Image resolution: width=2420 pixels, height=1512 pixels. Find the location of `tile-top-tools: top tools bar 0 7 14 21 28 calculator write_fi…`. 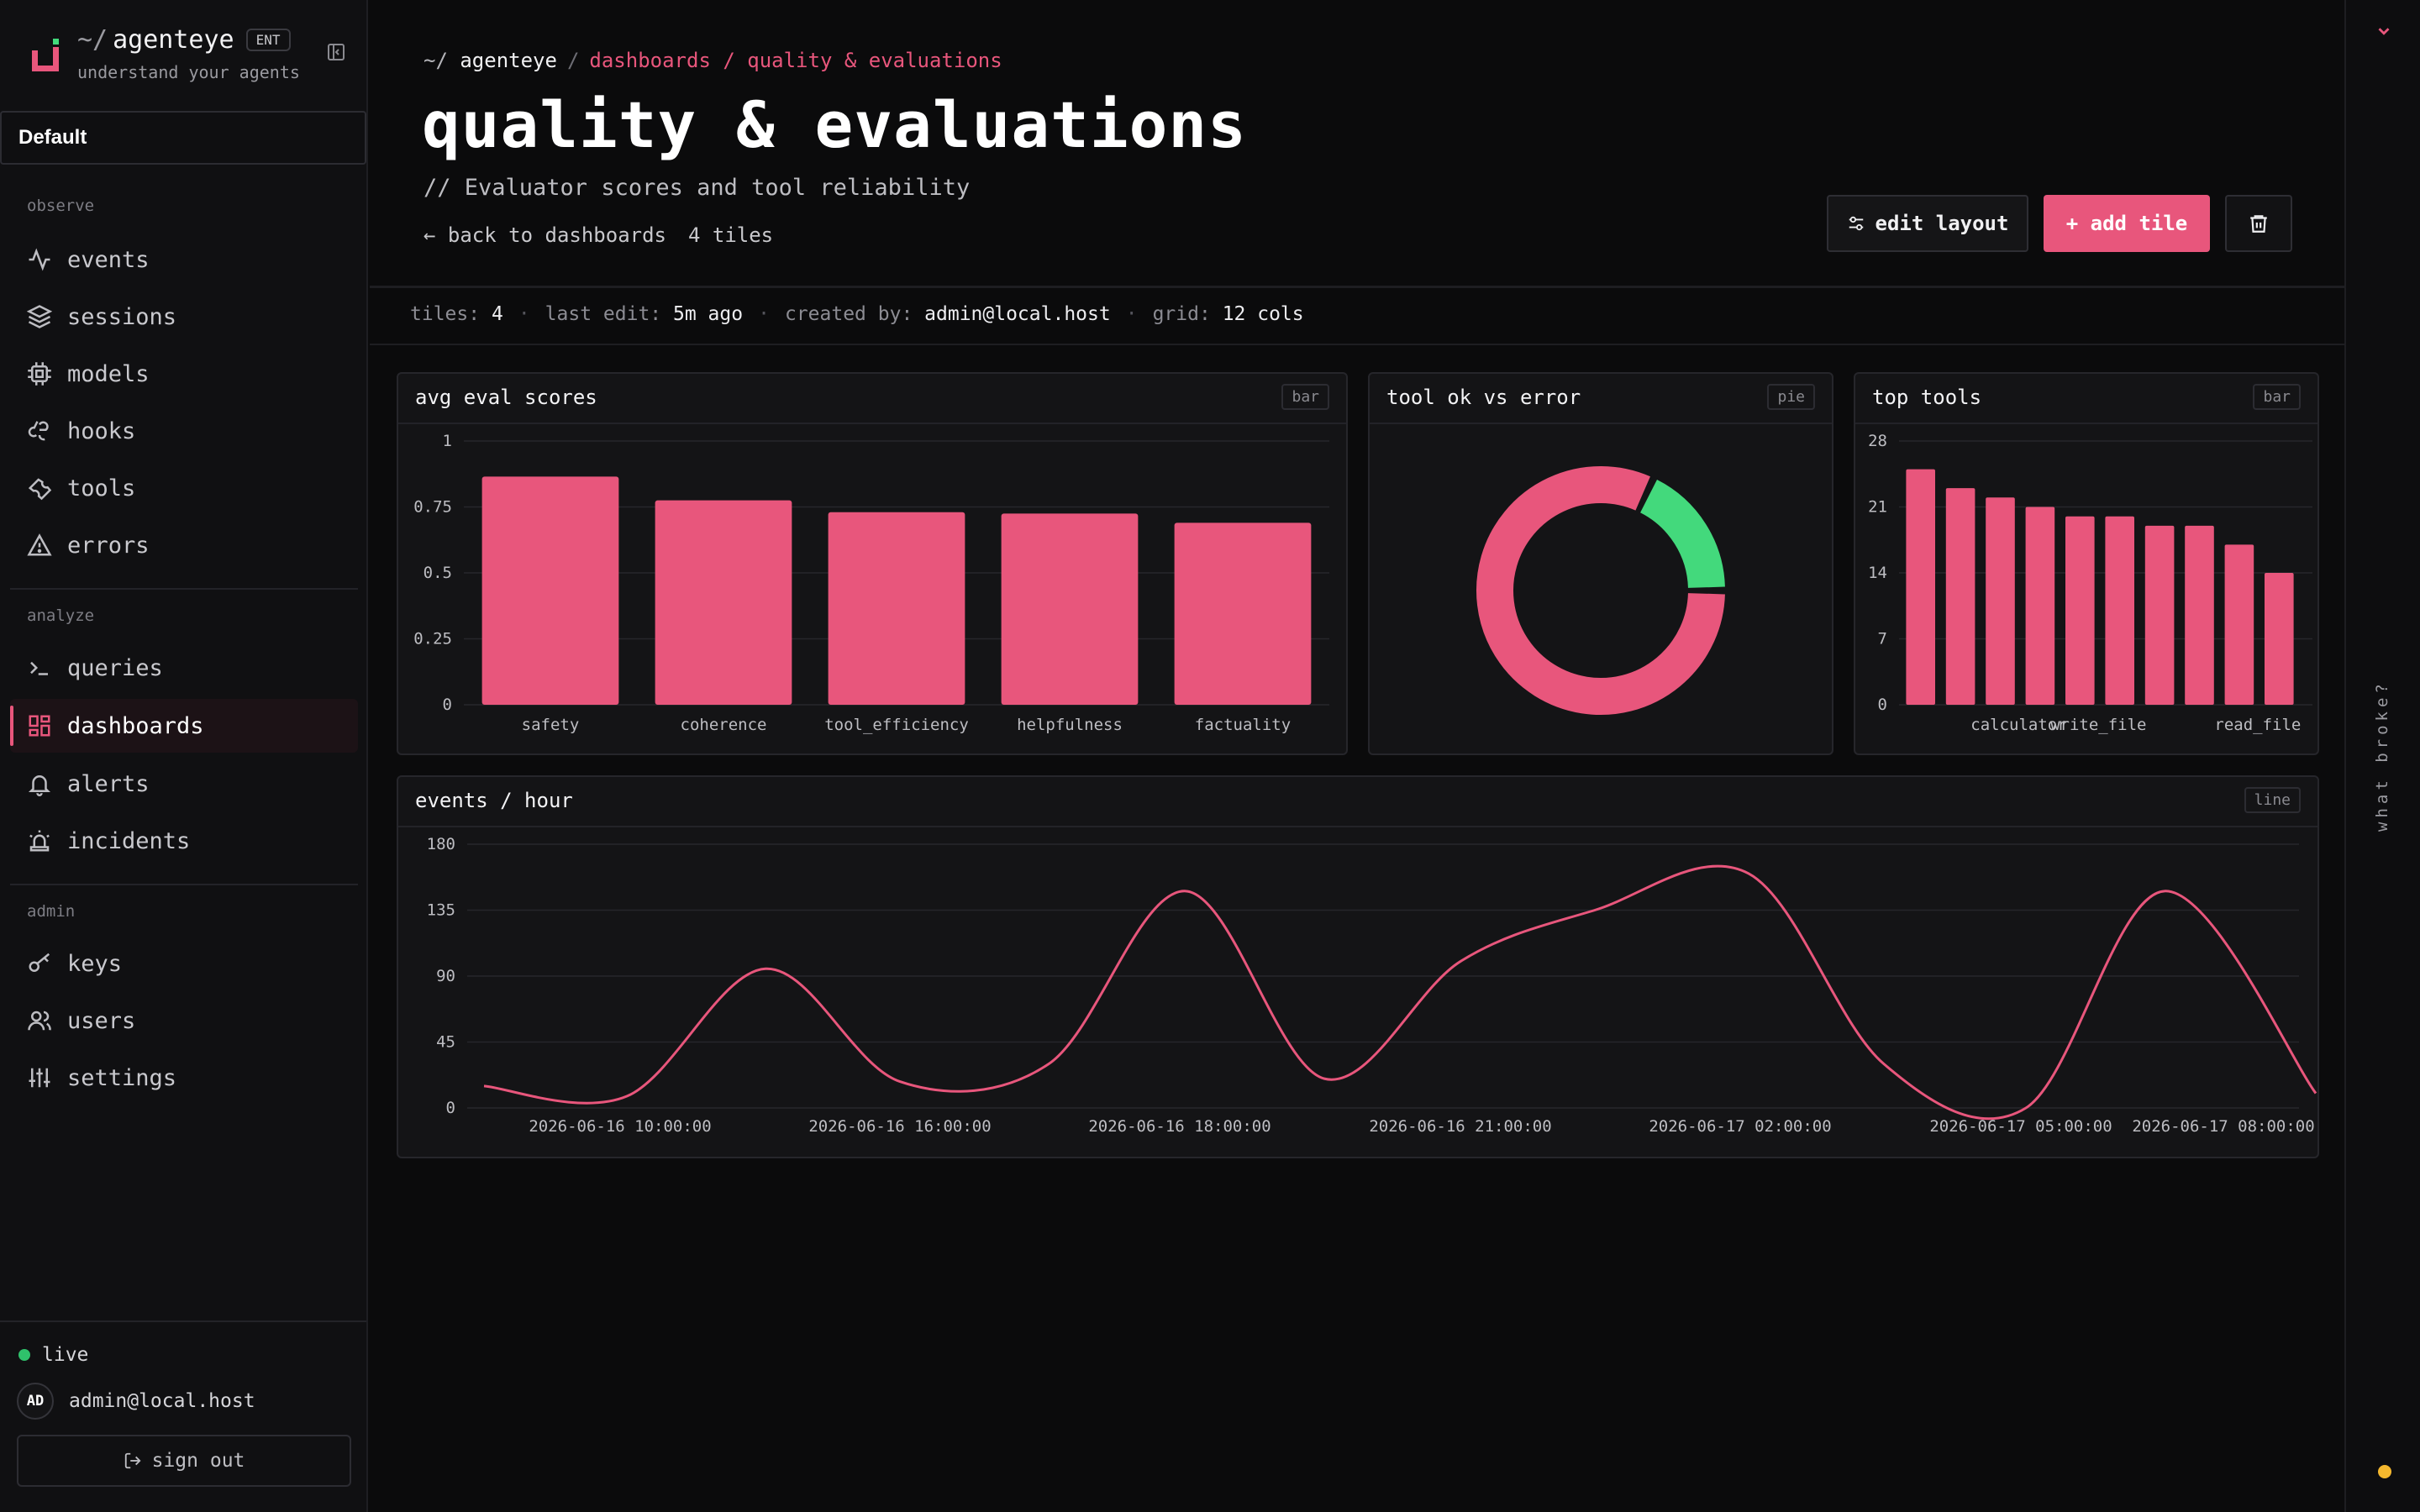

tile-top-tools: top tools bar 0 7 14 21 28 calculator write_fi… is located at coordinates (2086, 563).